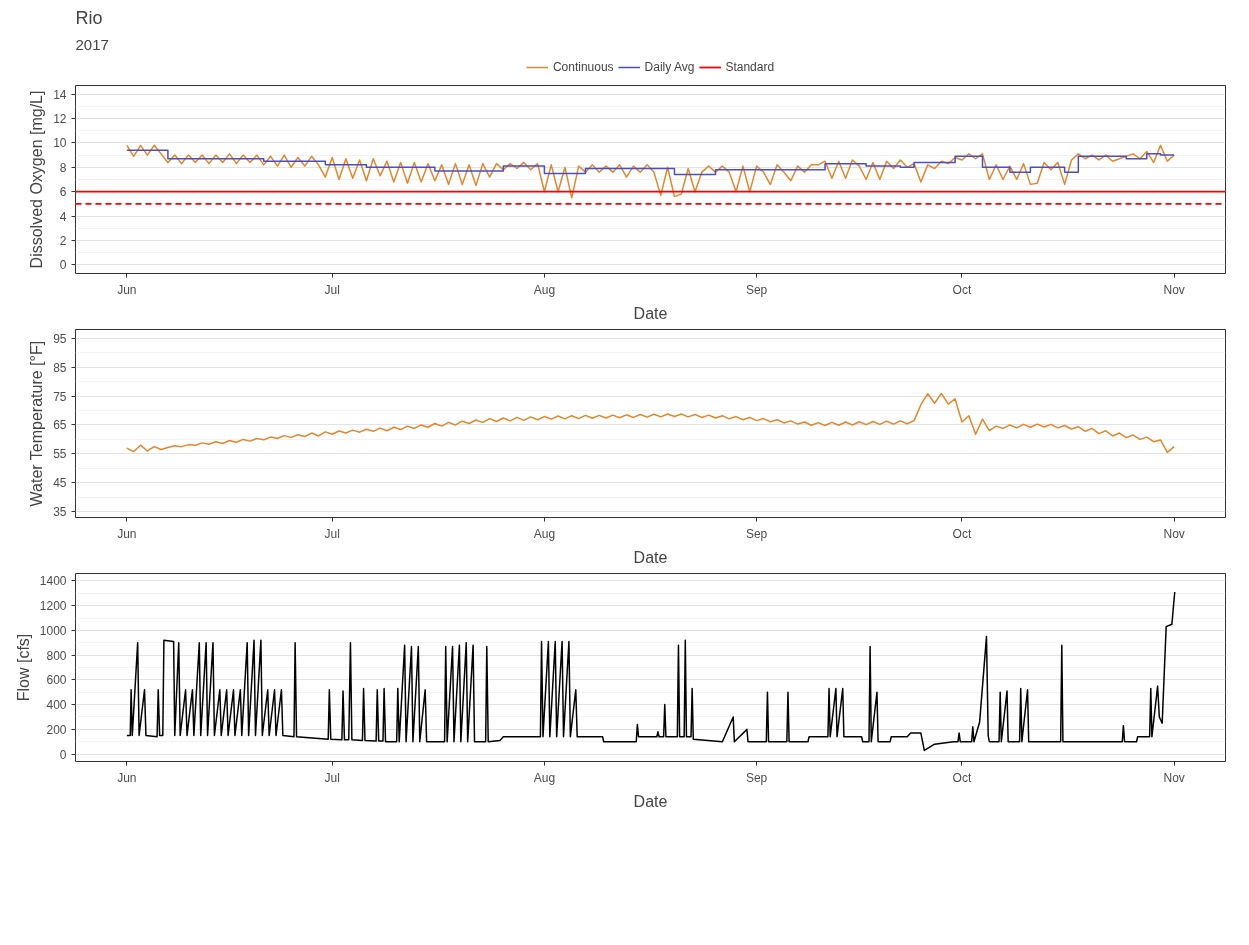  What do you see at coordinates (750, 67) in the screenshot?
I see `legend-label: Standard` at bounding box center [750, 67].